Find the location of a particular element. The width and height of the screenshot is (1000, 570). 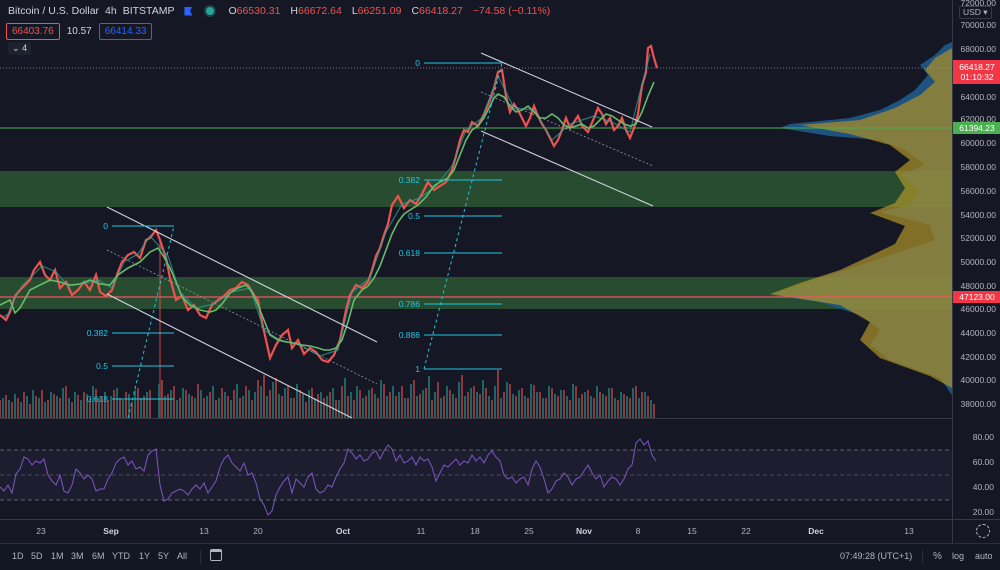

volume-profile is located at coordinates (861, 218).